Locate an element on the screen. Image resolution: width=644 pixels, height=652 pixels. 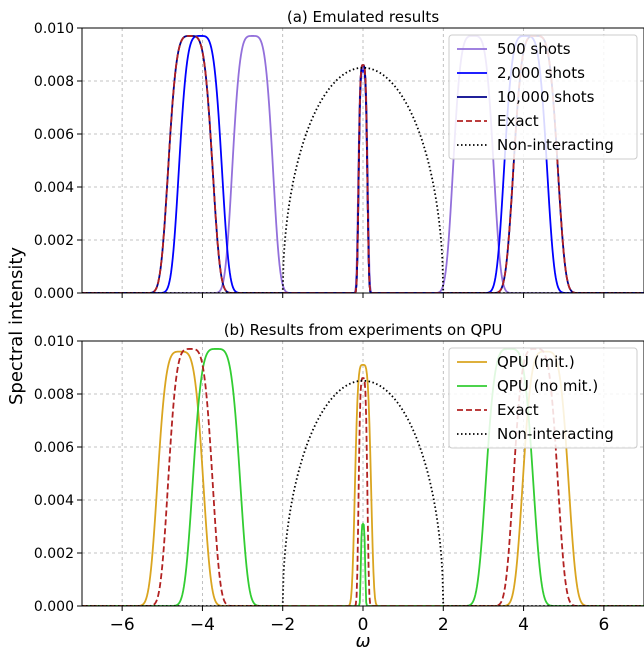
panel-b-legend-label: Non-interacting is located at coordinates (555, 434).